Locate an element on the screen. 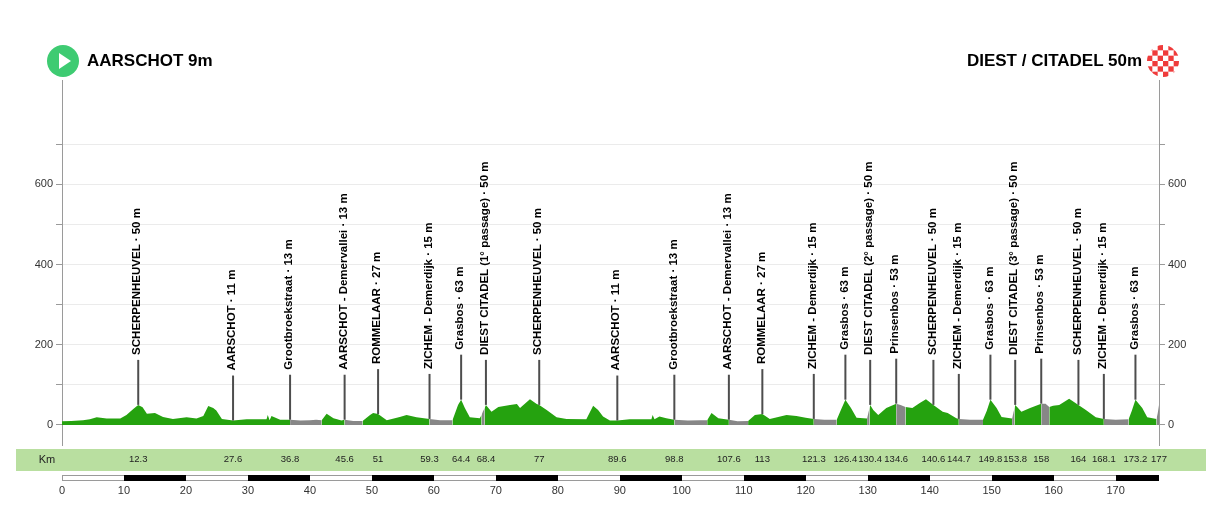  y-tick-label: 400 is located at coordinates (43, 263).